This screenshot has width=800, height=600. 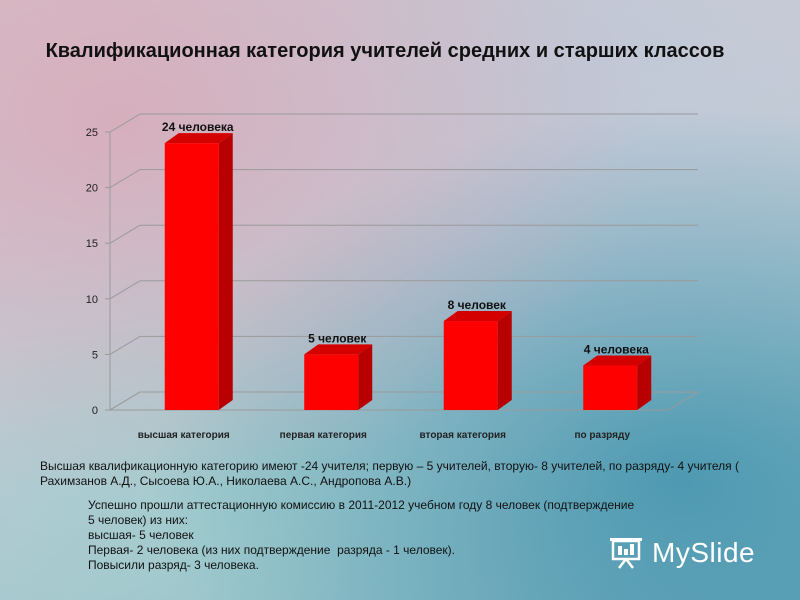 I want to click on attestation-line: высшая- 5 человек, so click(x=141, y=535).